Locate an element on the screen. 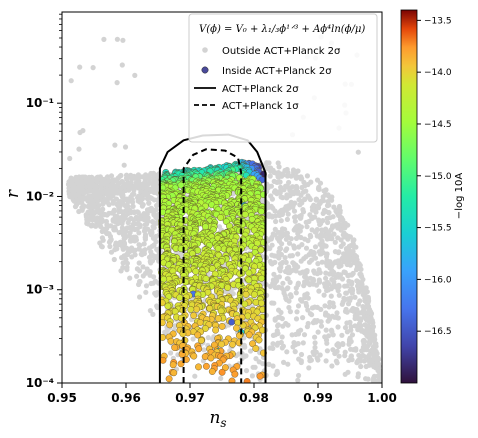 Image resolution: width=478 pixels, height=438 pixels. legend-formula: V(ϕ) = V₀ + λ₁/₃ϕ¹ᐟ³ + Aϕ⁴ln(ϕ/μ) is located at coordinates (282, 29).